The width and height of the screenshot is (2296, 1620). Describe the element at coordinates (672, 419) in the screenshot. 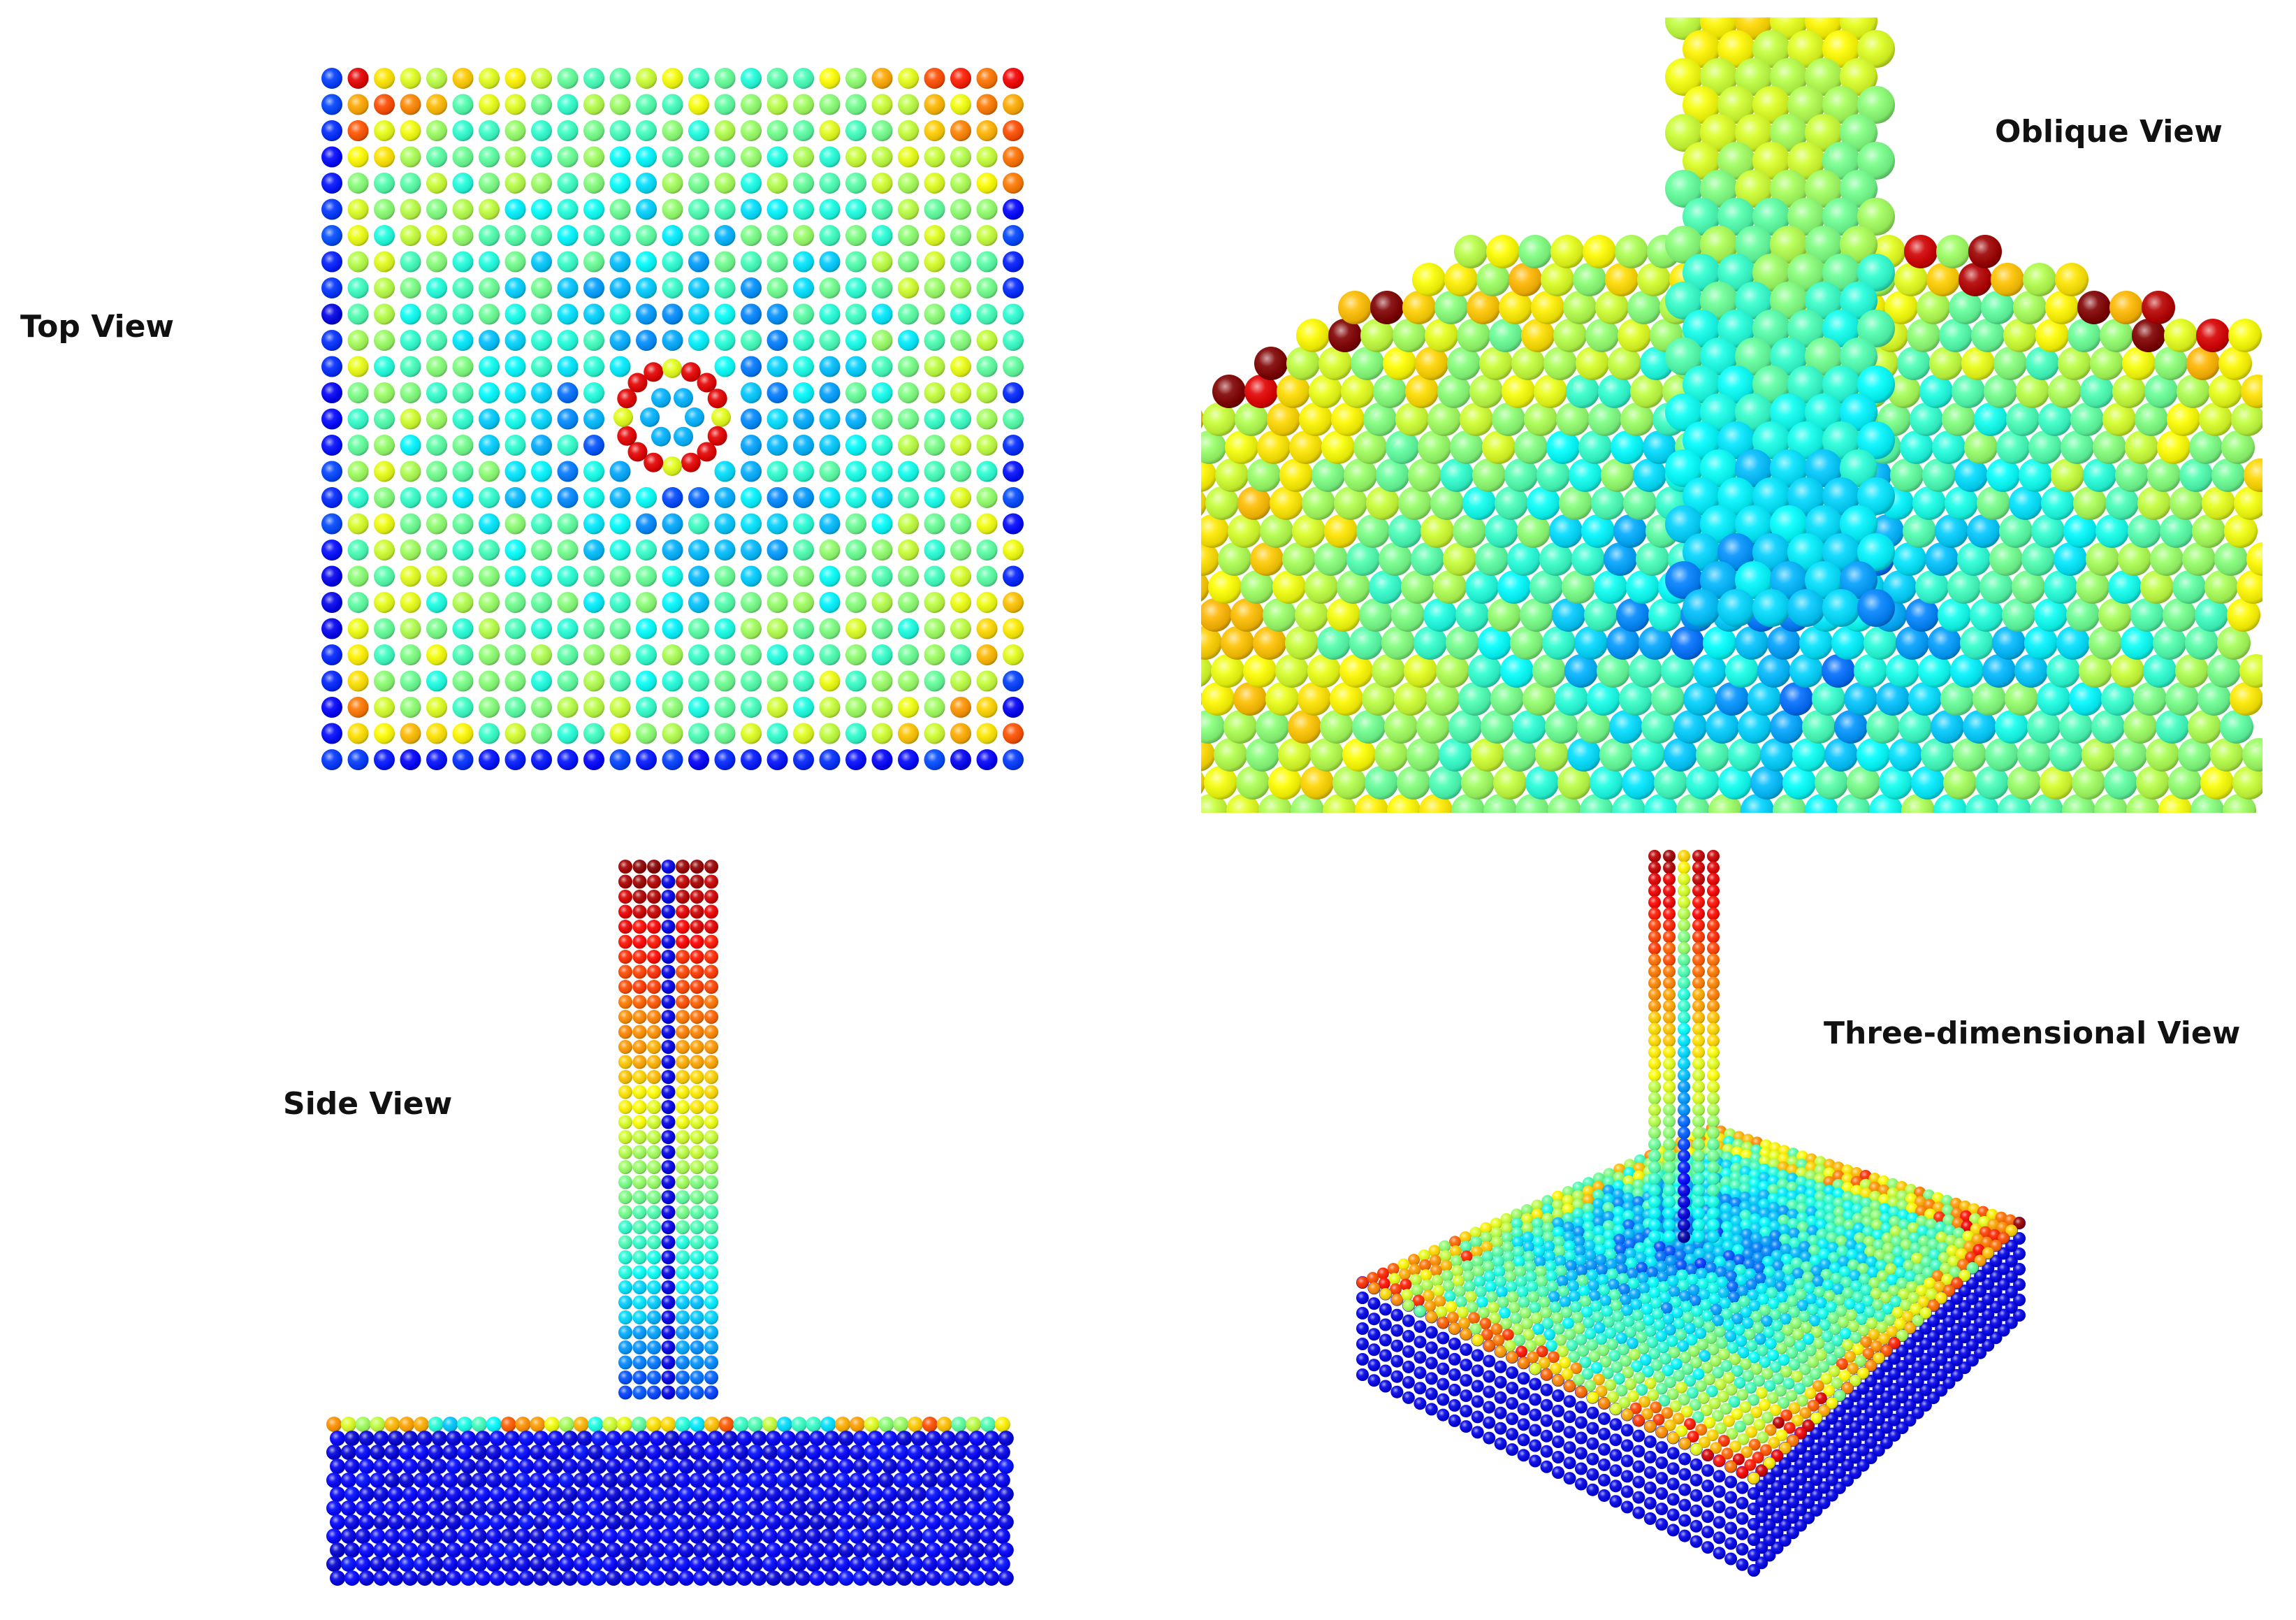

I see `top-view` at that location.